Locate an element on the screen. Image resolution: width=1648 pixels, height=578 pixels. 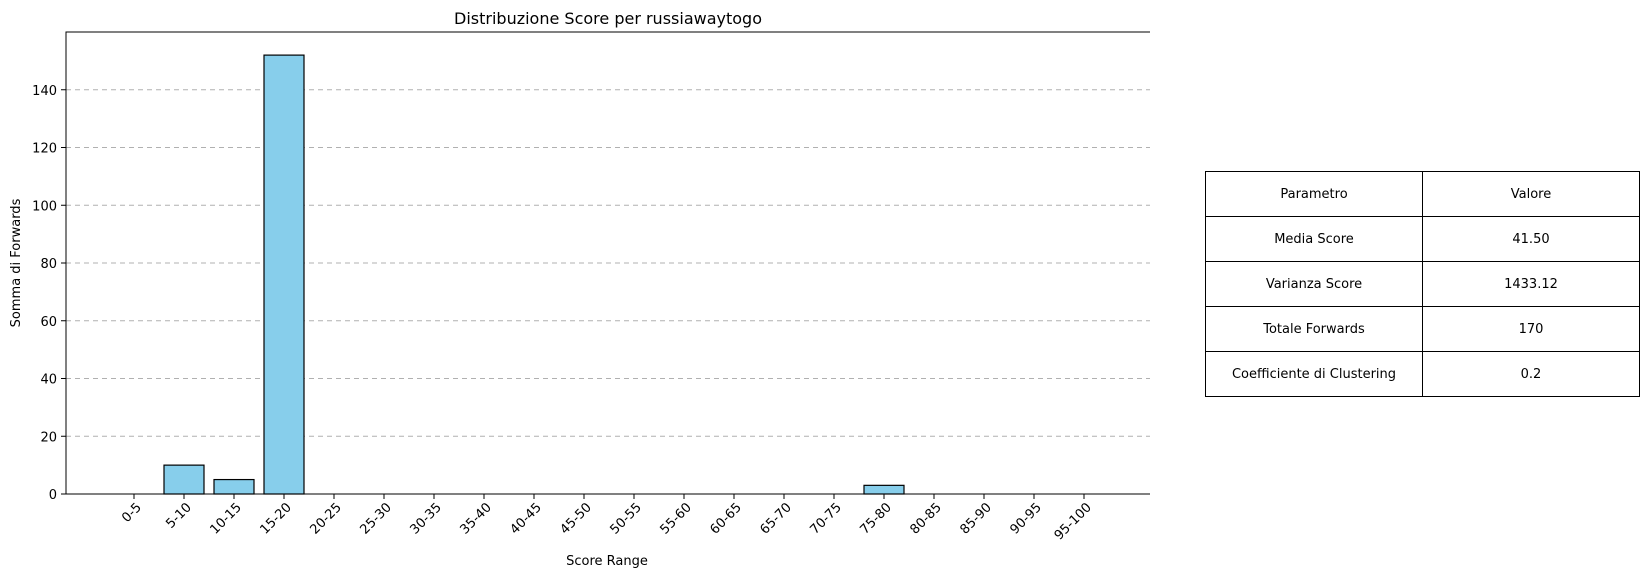
stats-header-row: Parametro Valore is located at coordinates (1422, 194).